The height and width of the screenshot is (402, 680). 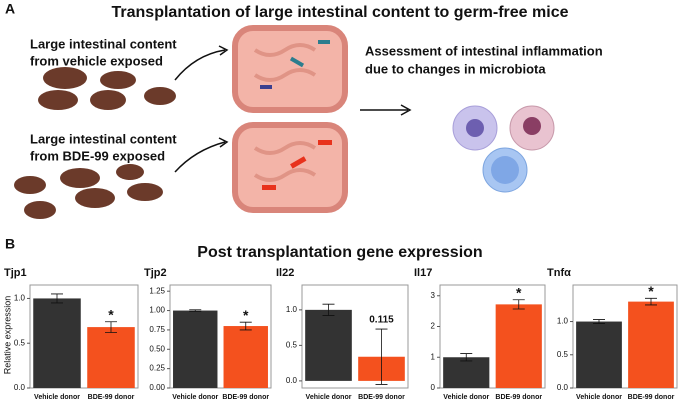 I want to click on y-tick-label: 0.50, so click(x=157, y=348).